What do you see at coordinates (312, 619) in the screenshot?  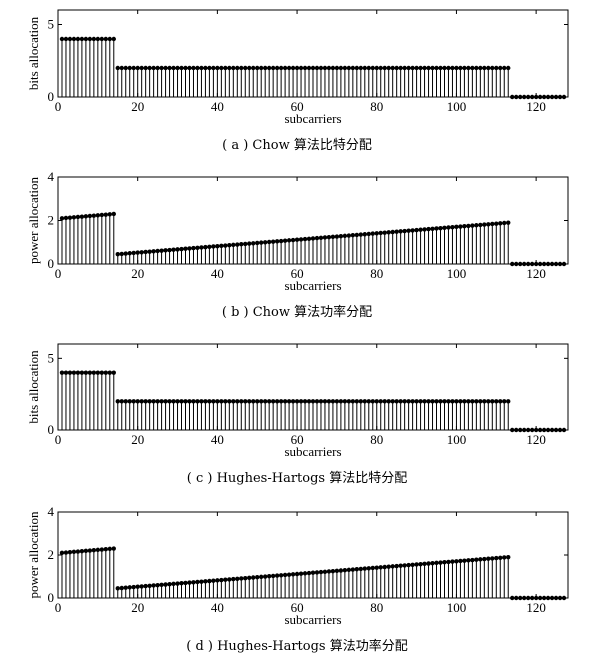 I see `x-axis-label: subcarriers` at bounding box center [312, 619].